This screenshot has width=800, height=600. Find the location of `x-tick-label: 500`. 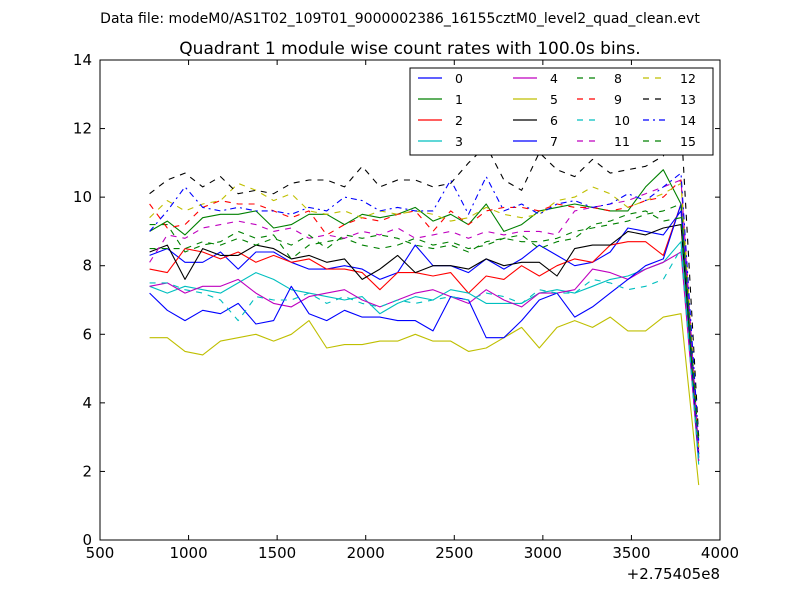

x-tick-label: 500 is located at coordinates (100, 553).